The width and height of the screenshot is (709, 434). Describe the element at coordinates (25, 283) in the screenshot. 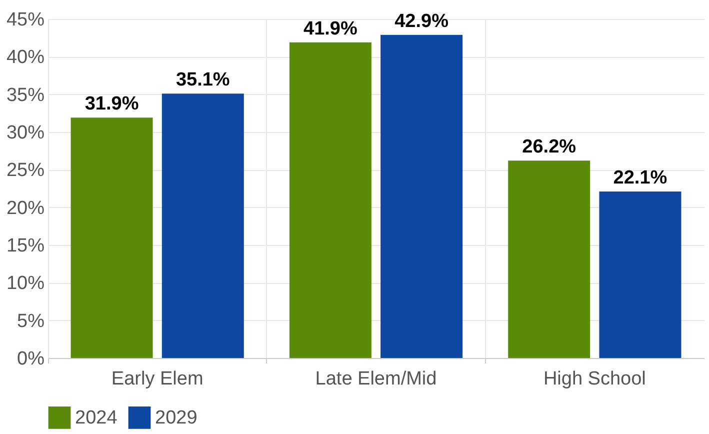

I see `y-tick-label: 10%` at that location.